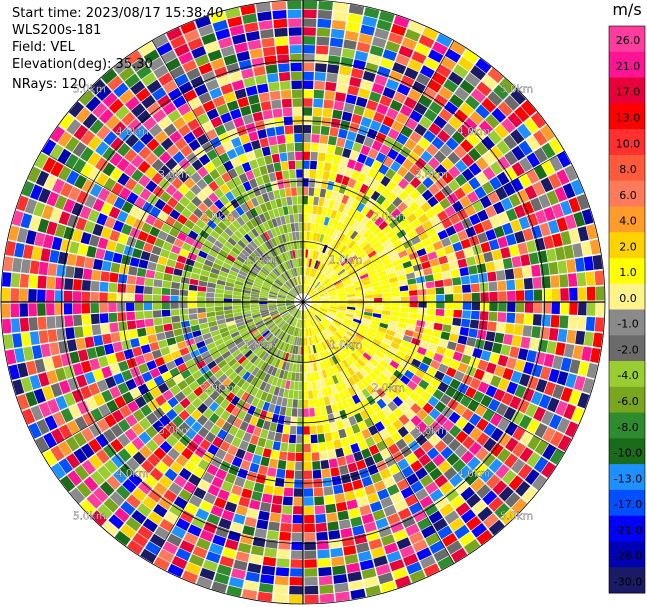  Describe the element at coordinates (118, 13) in the screenshot. I see `start-time: Start time: 2023/08/17 15:38:40` at that location.